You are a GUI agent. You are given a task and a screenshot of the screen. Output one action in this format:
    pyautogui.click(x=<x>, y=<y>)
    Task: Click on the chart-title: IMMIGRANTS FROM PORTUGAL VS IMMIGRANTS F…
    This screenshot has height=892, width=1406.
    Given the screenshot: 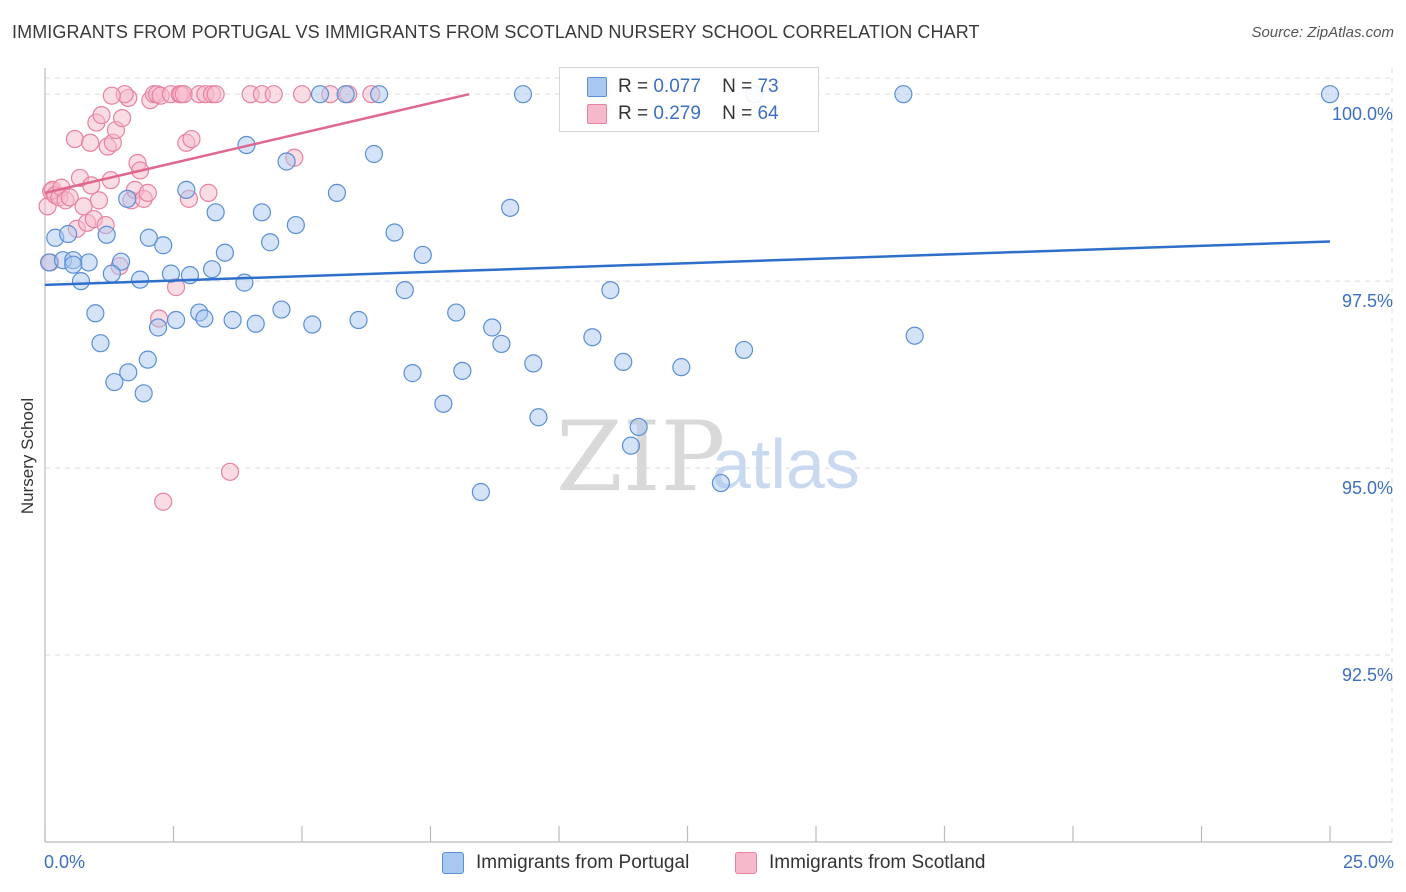 What is the action you would take?
    pyautogui.click(x=496, y=32)
    